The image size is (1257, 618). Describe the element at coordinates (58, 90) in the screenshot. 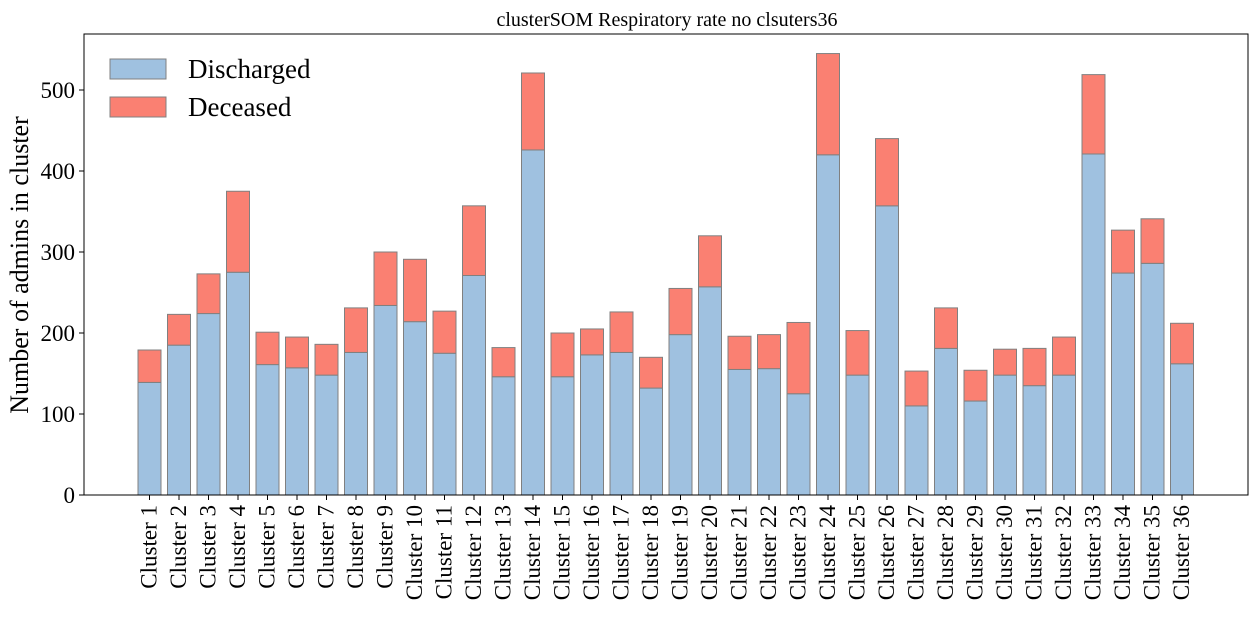

I see `y-tick-label: 500` at that location.